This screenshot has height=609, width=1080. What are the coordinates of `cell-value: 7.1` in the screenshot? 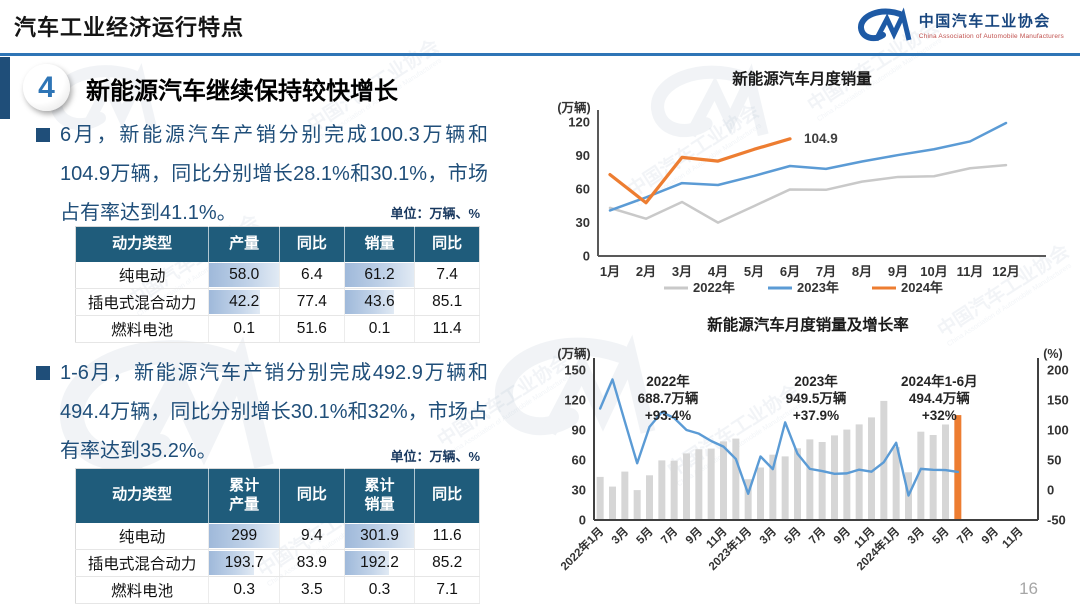 It's located at (447, 589).